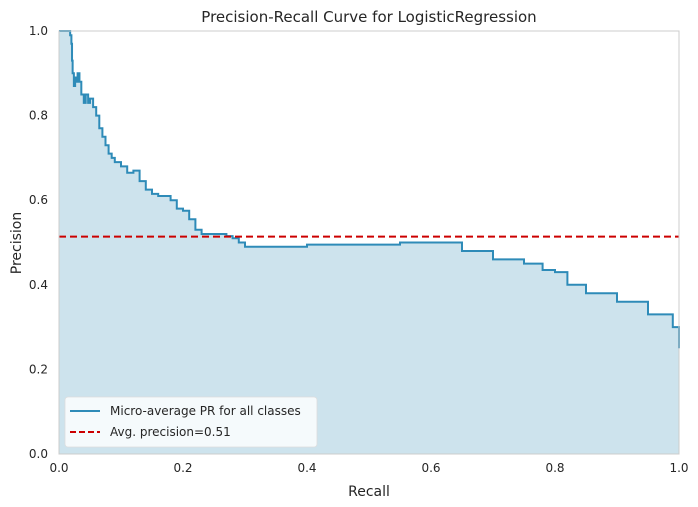 This screenshot has height=507, width=698. What do you see at coordinates (38, 369) in the screenshot?
I see `y-tick-label: 0.2` at bounding box center [38, 369].